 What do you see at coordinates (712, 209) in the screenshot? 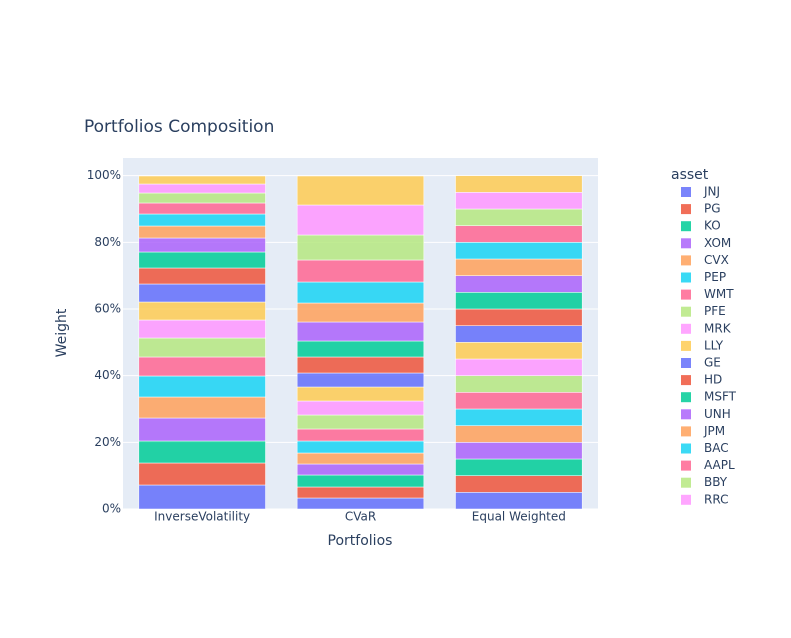
I see `legend-label: PG` at bounding box center [712, 209].